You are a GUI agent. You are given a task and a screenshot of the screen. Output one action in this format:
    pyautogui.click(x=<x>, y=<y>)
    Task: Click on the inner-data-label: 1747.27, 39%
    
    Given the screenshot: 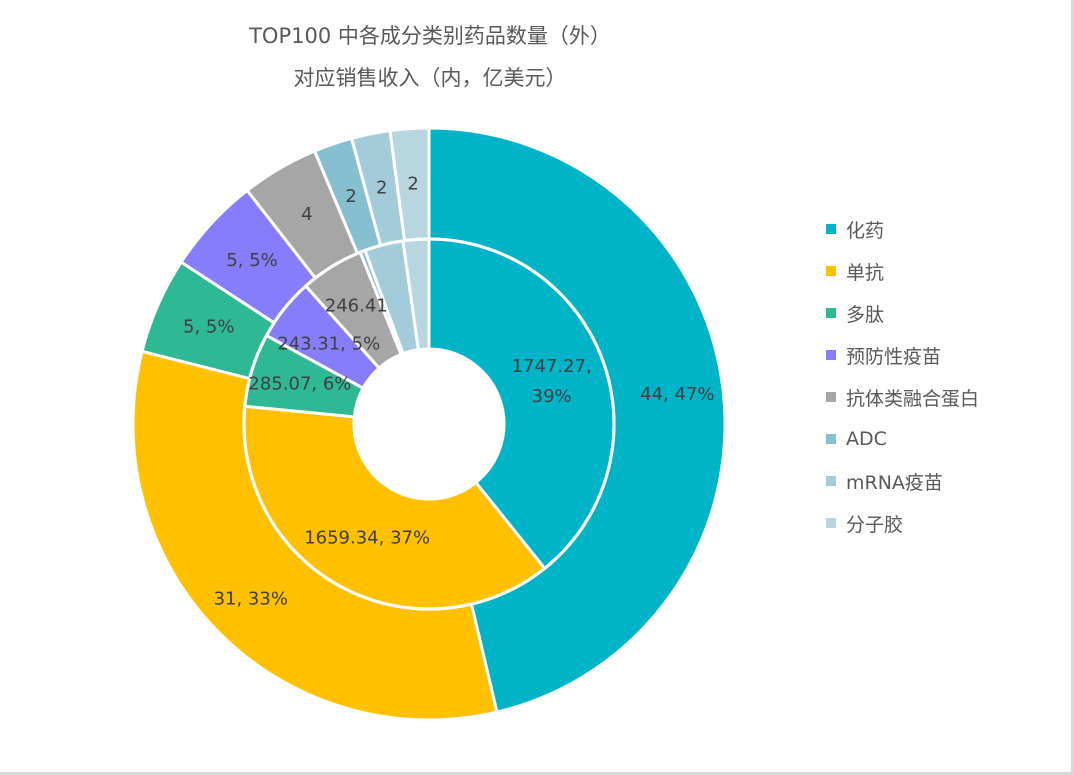 What is the action you would take?
    pyautogui.click(x=552, y=381)
    